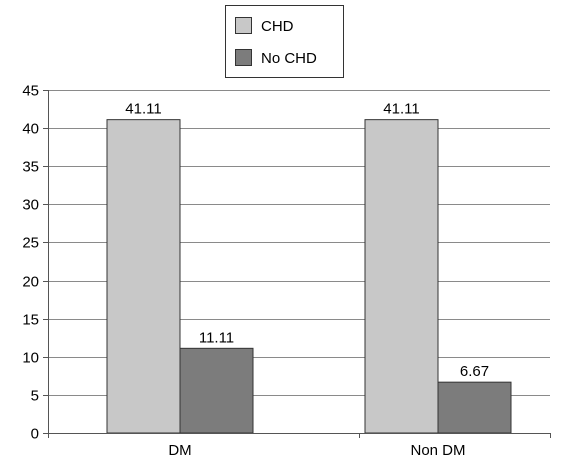 This screenshot has height=463, width=563. Describe the element at coordinates (30, 358) in the screenshot. I see `y-tick-label: 10` at that location.